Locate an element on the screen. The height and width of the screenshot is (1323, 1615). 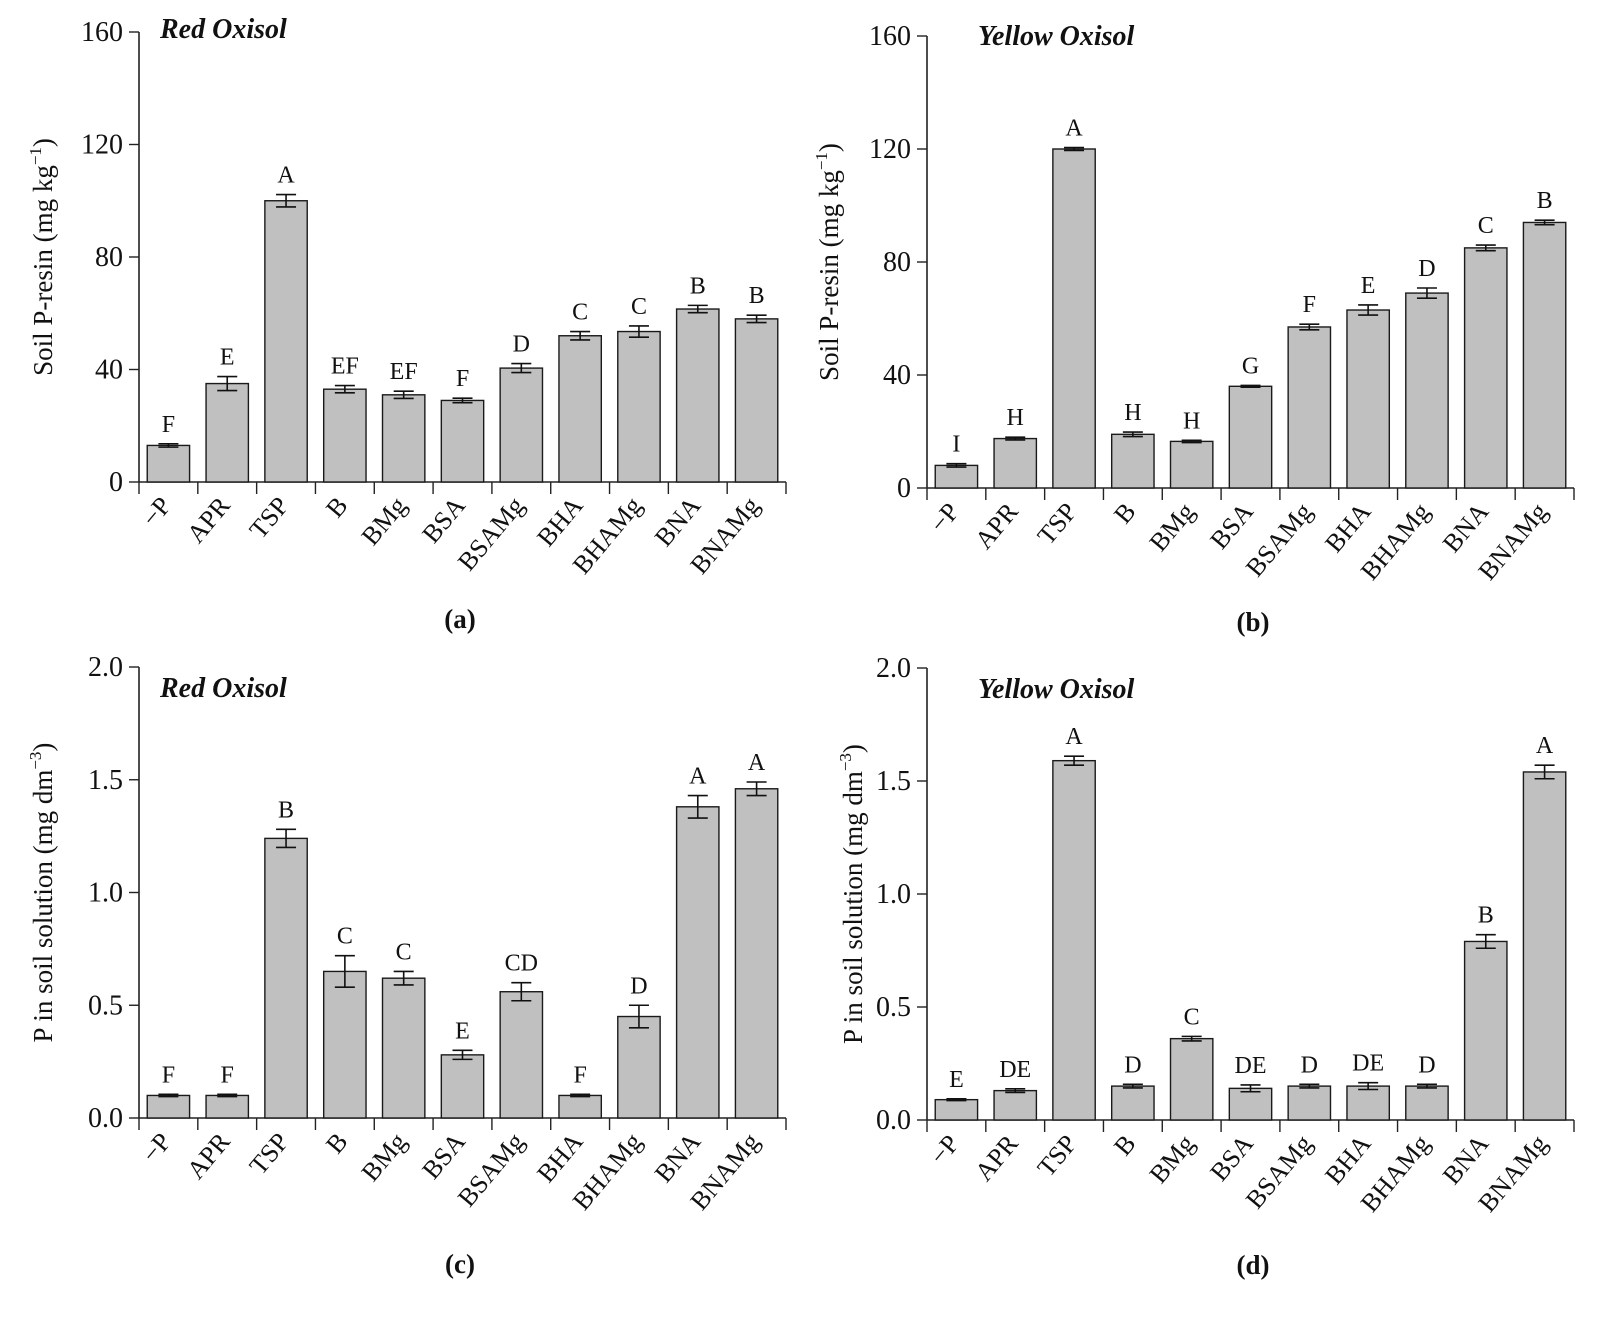
panel-label: (d) is located at coordinates (1253, 1265).